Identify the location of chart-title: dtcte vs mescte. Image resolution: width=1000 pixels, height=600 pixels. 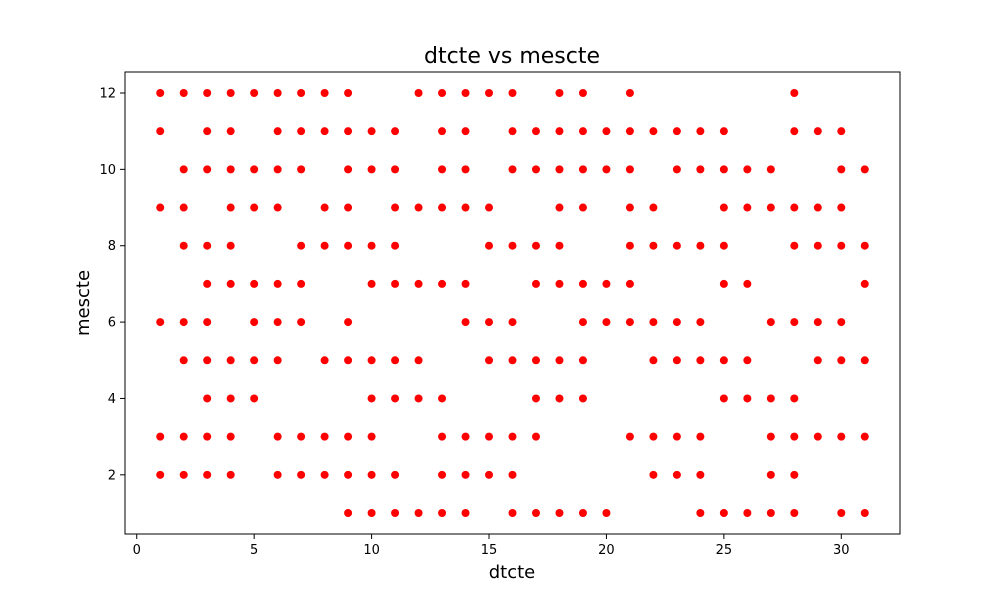
(512, 56).